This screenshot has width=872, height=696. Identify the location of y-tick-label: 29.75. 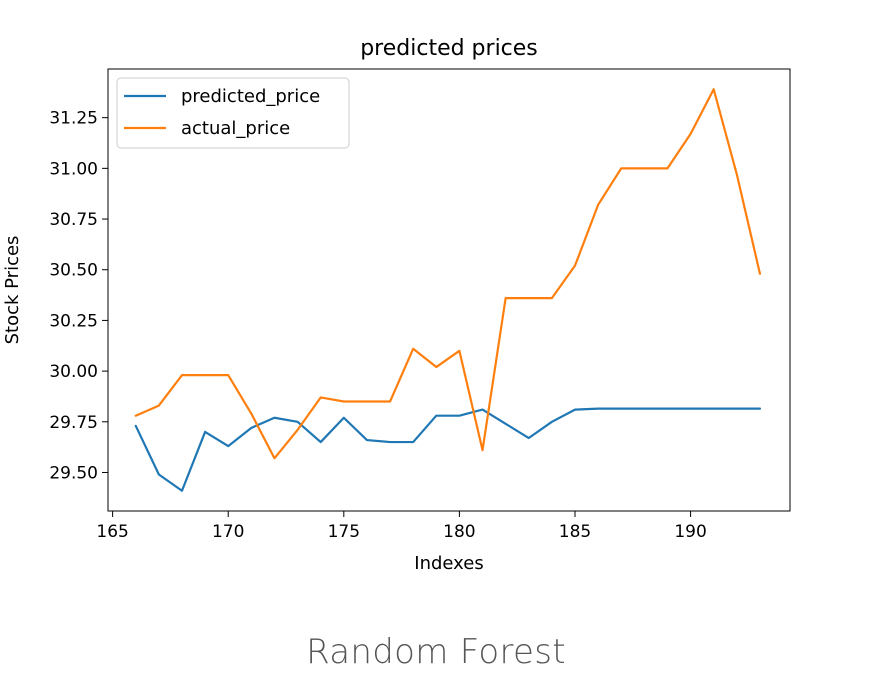
(73, 423).